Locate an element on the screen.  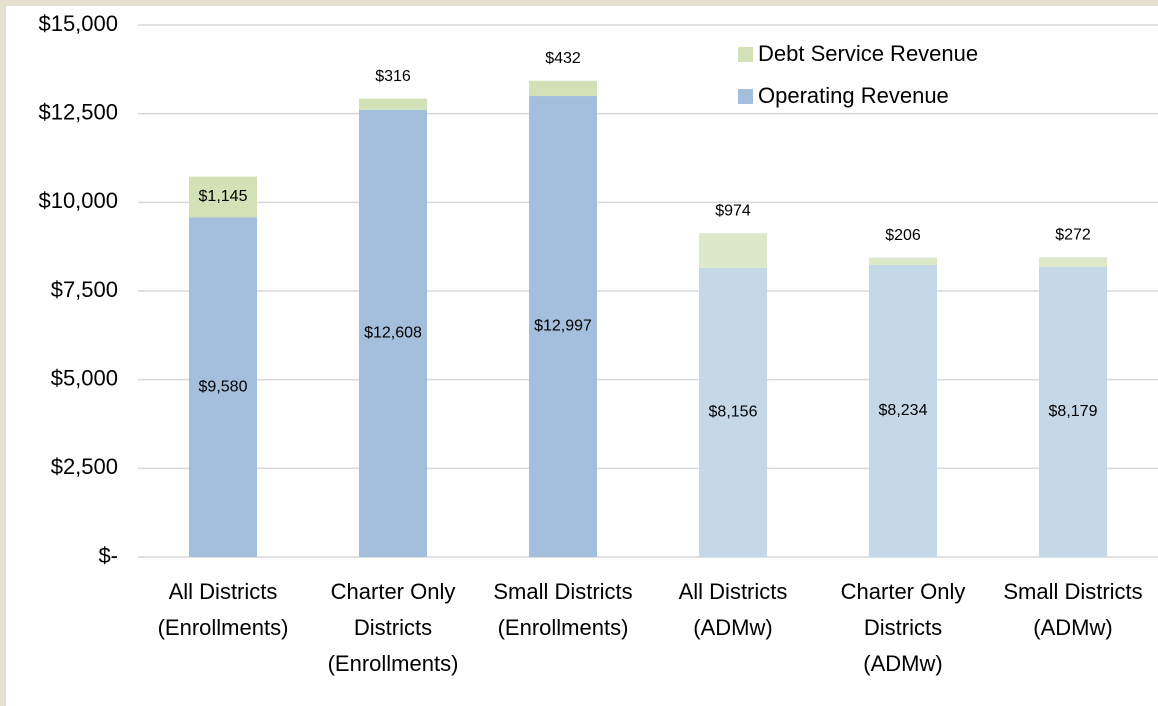
y-tick-label: $5,000 is located at coordinates (84, 377).